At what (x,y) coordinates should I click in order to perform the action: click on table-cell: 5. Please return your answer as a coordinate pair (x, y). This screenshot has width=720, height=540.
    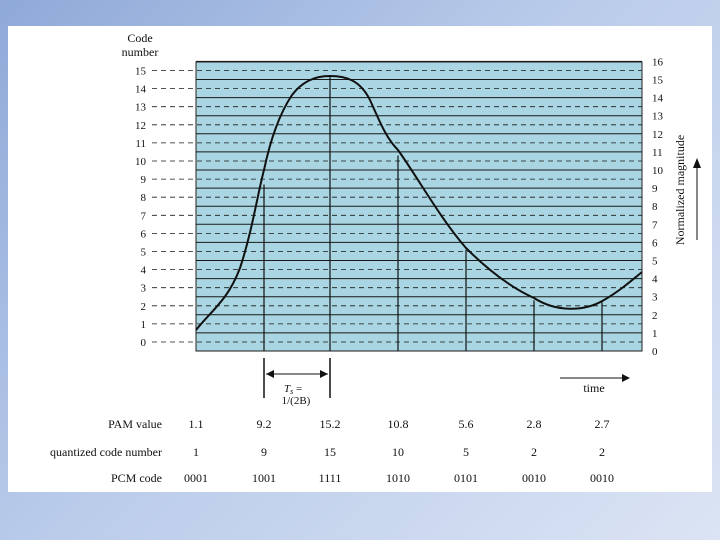
    Looking at the image, I should click on (466, 452).